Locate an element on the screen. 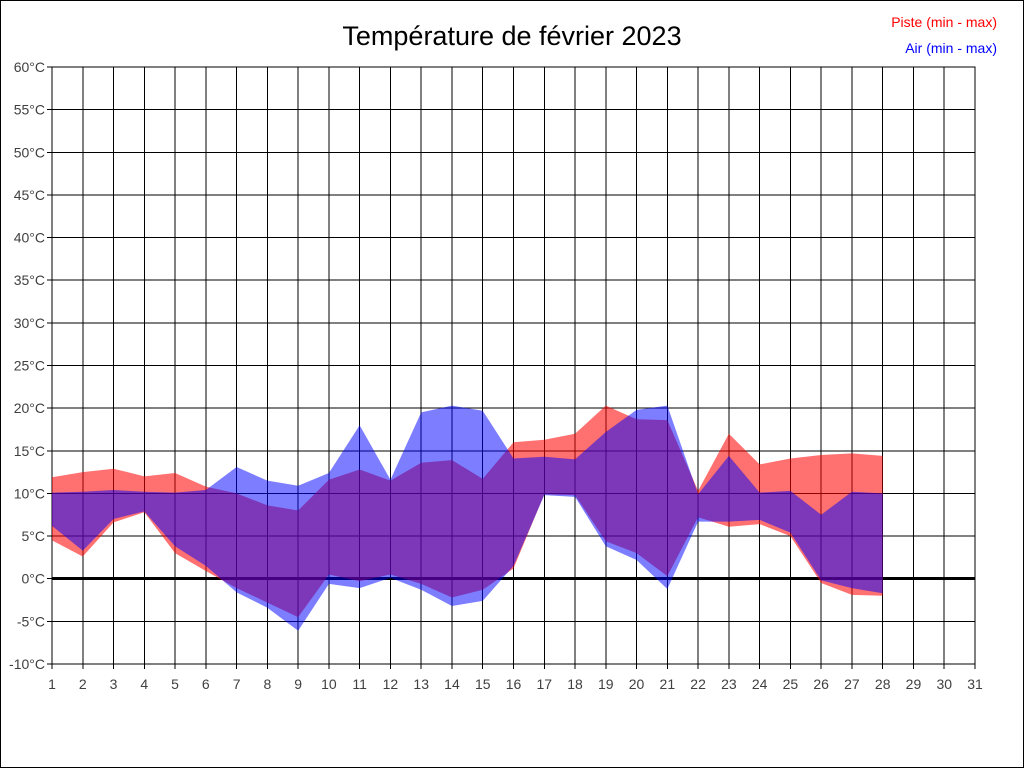  y-tick-label: 25°C is located at coordinates (29, 366).